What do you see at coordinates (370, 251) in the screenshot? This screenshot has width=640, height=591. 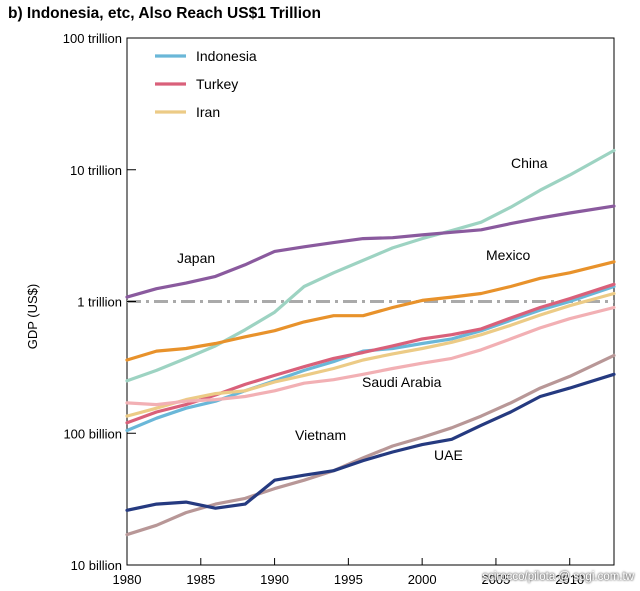 I see `series-line-japan` at bounding box center [370, 251].